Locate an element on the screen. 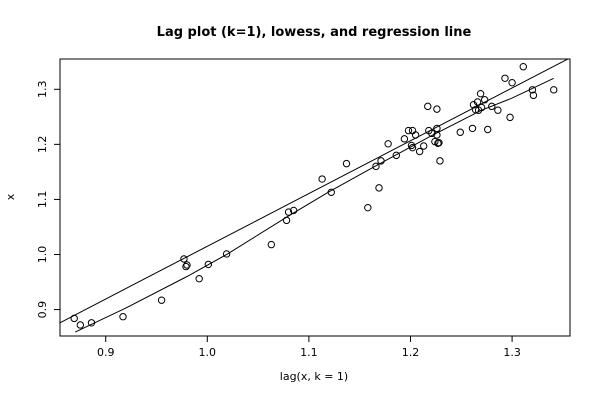 The height and width of the screenshot is (400, 599). x-tick-label: 1.0 is located at coordinates (208, 352).